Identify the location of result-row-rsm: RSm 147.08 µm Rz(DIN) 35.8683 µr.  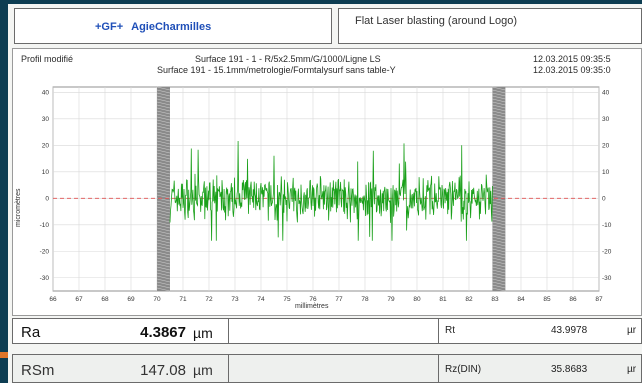
(327, 368).